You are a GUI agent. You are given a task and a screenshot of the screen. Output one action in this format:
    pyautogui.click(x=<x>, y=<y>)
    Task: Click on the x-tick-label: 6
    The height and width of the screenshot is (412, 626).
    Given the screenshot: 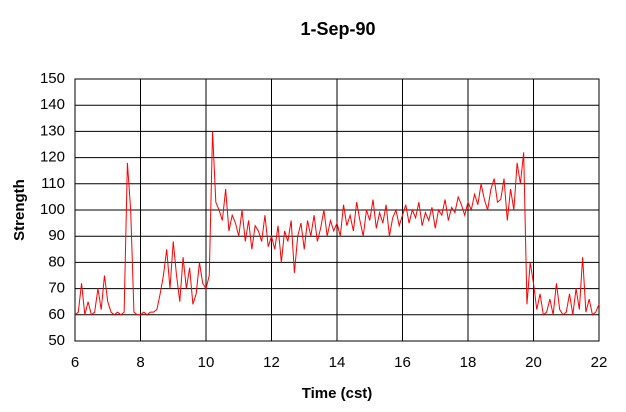 What is the action you would take?
    pyautogui.click(x=75, y=362)
    